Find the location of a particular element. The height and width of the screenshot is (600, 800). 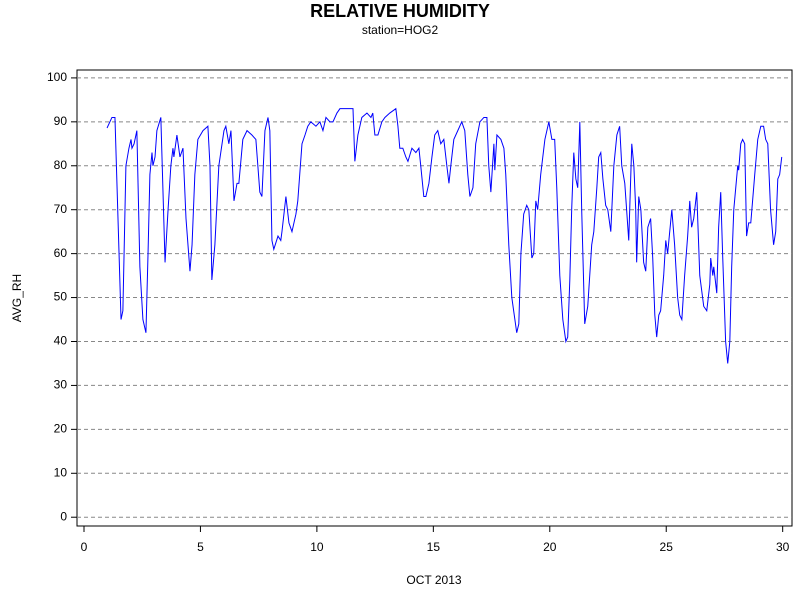

x-tick-label: 20 is located at coordinates (550, 547).